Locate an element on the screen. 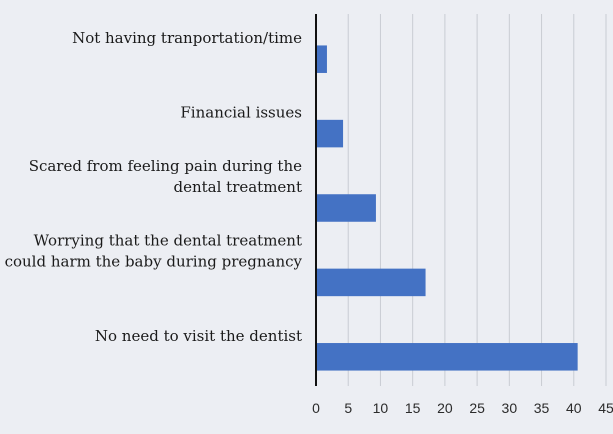 The image size is (613, 434). tick-label-4: 20 is located at coordinates (445, 408).